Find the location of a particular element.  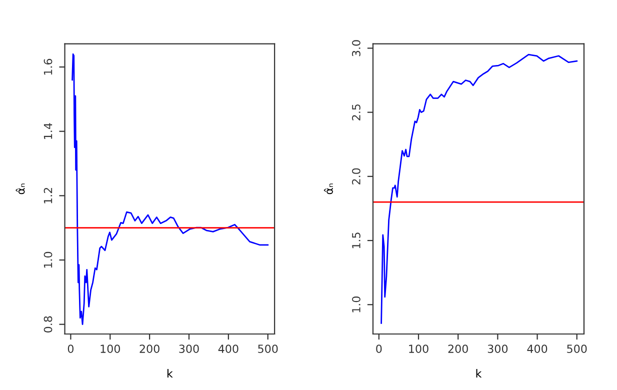

y-tick-label: 1.4 is located at coordinates (48, 131).